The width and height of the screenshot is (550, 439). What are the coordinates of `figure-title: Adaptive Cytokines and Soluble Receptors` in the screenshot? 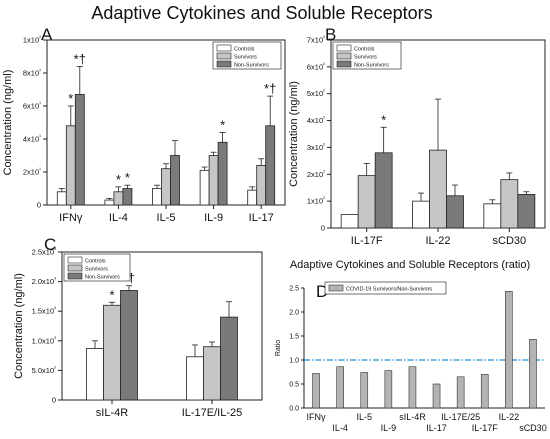 It's located at (261, 13).